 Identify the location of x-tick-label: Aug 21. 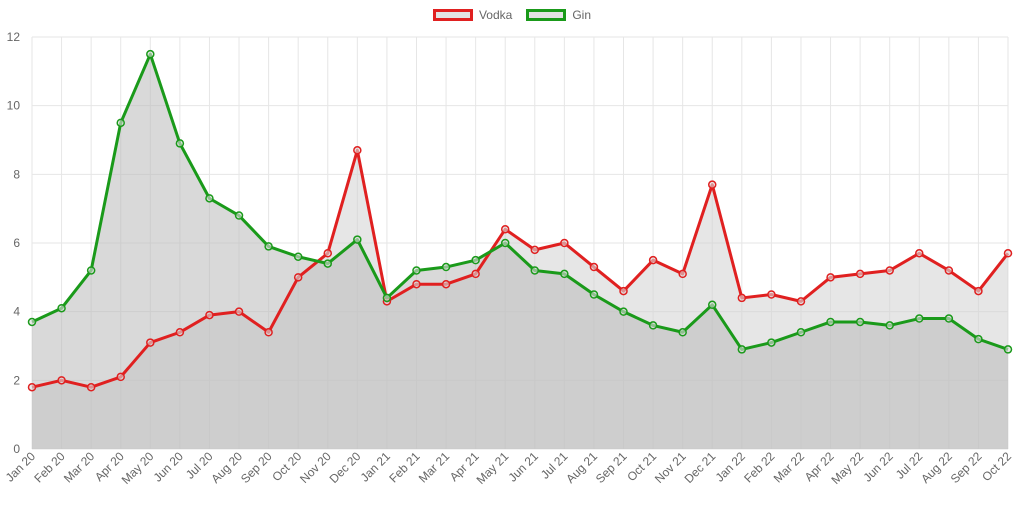
(581, 467).